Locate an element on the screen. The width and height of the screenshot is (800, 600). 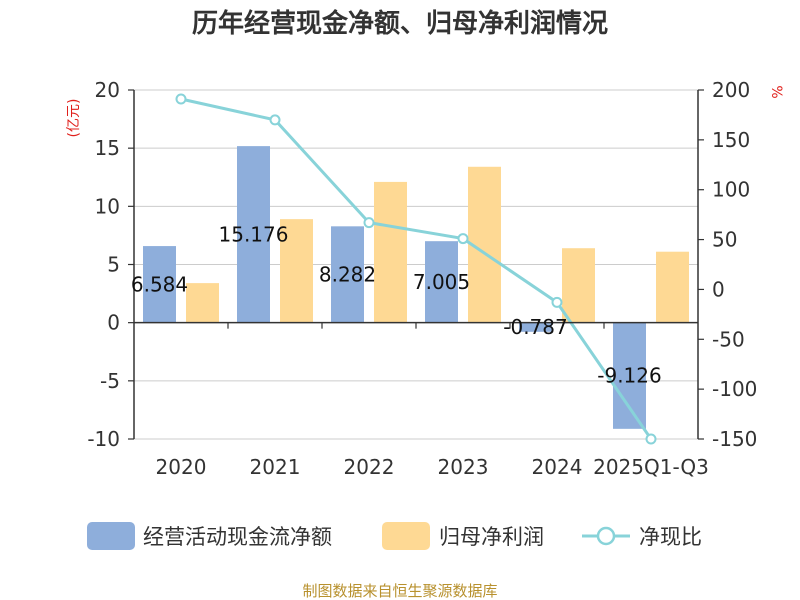
right-tick-label: 200 is located at coordinates (731, 90).